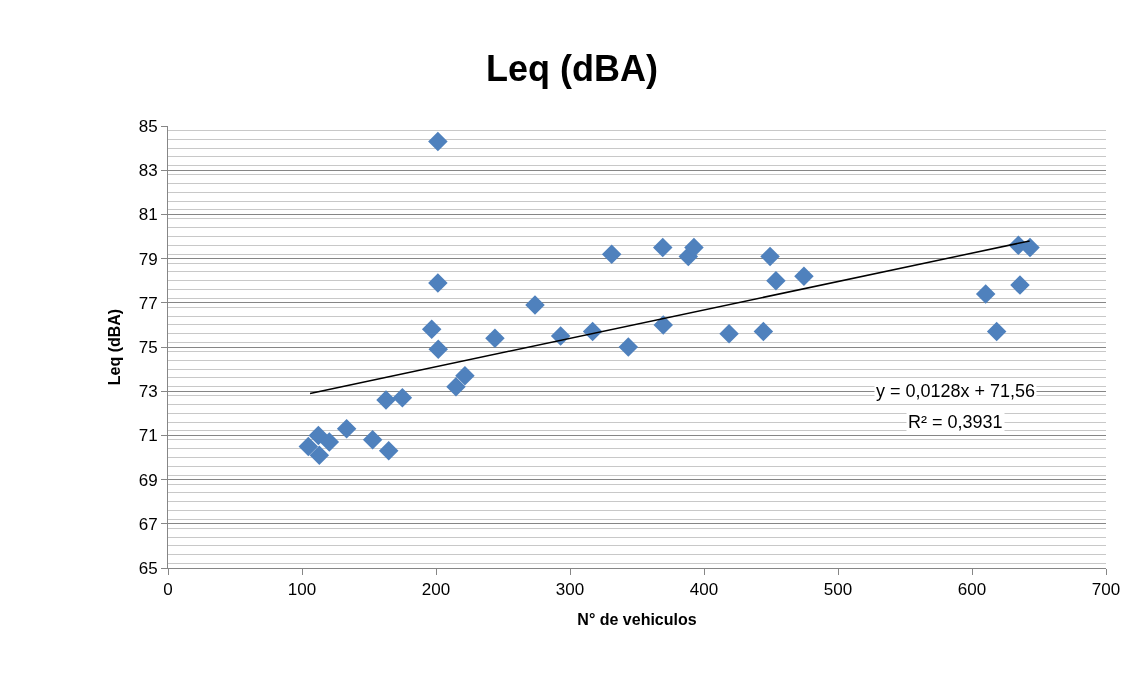  What do you see at coordinates (148, 303) in the screenshot?
I see `y-tick-label: 77` at bounding box center [148, 303].